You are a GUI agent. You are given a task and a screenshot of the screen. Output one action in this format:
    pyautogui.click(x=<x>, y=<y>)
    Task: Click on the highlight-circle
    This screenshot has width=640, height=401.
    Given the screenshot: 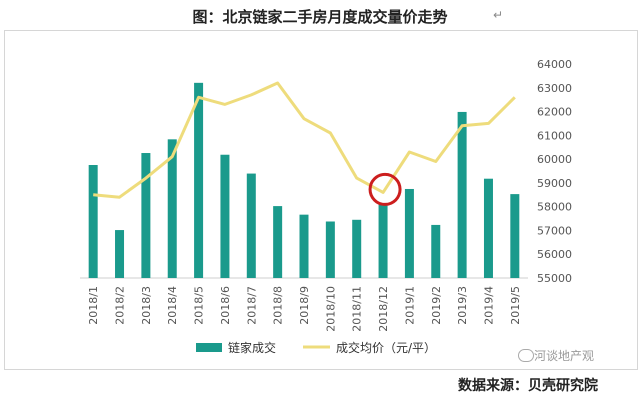 What is the action you would take?
    pyautogui.click(x=385, y=189)
    